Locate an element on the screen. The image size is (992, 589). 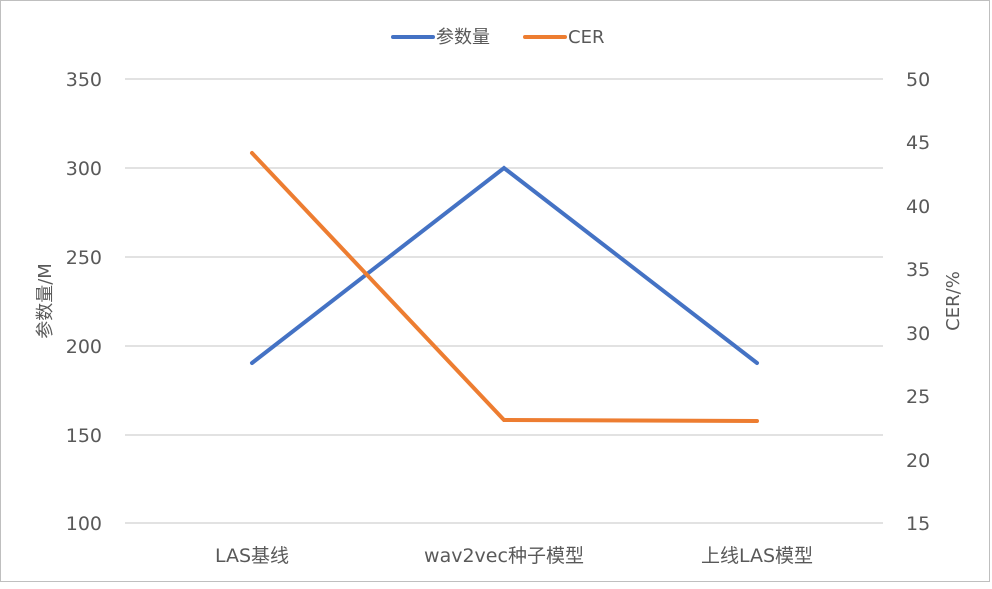
right-tick: 15 is located at coordinates (918, 524).